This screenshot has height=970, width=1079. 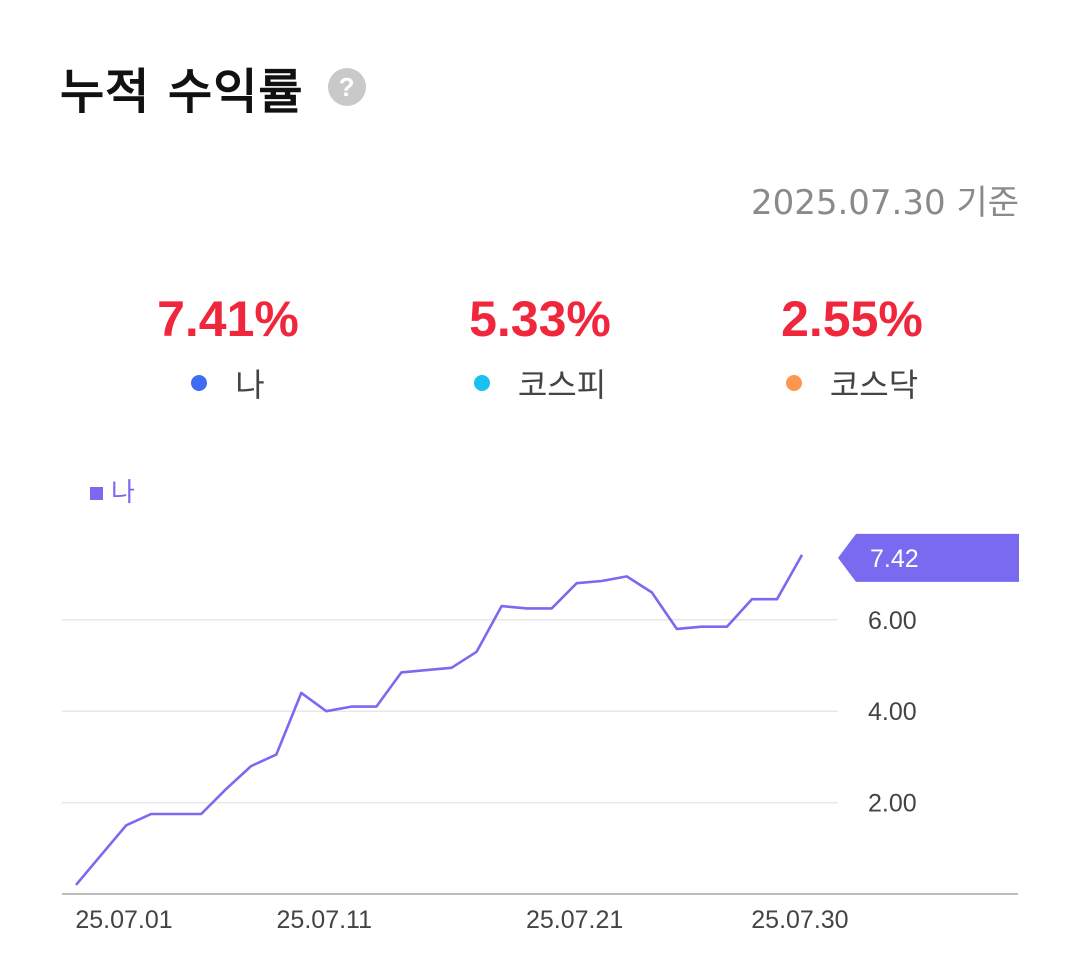 What do you see at coordinates (228, 383) in the screenshot?
I see `summary-label-row: 나` at bounding box center [228, 383].